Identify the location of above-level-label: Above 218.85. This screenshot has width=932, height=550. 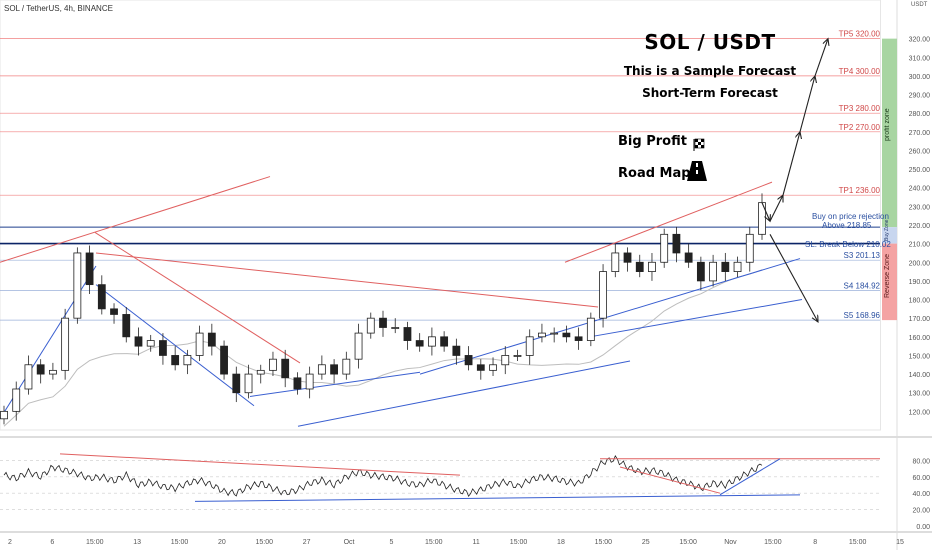
(847, 225).